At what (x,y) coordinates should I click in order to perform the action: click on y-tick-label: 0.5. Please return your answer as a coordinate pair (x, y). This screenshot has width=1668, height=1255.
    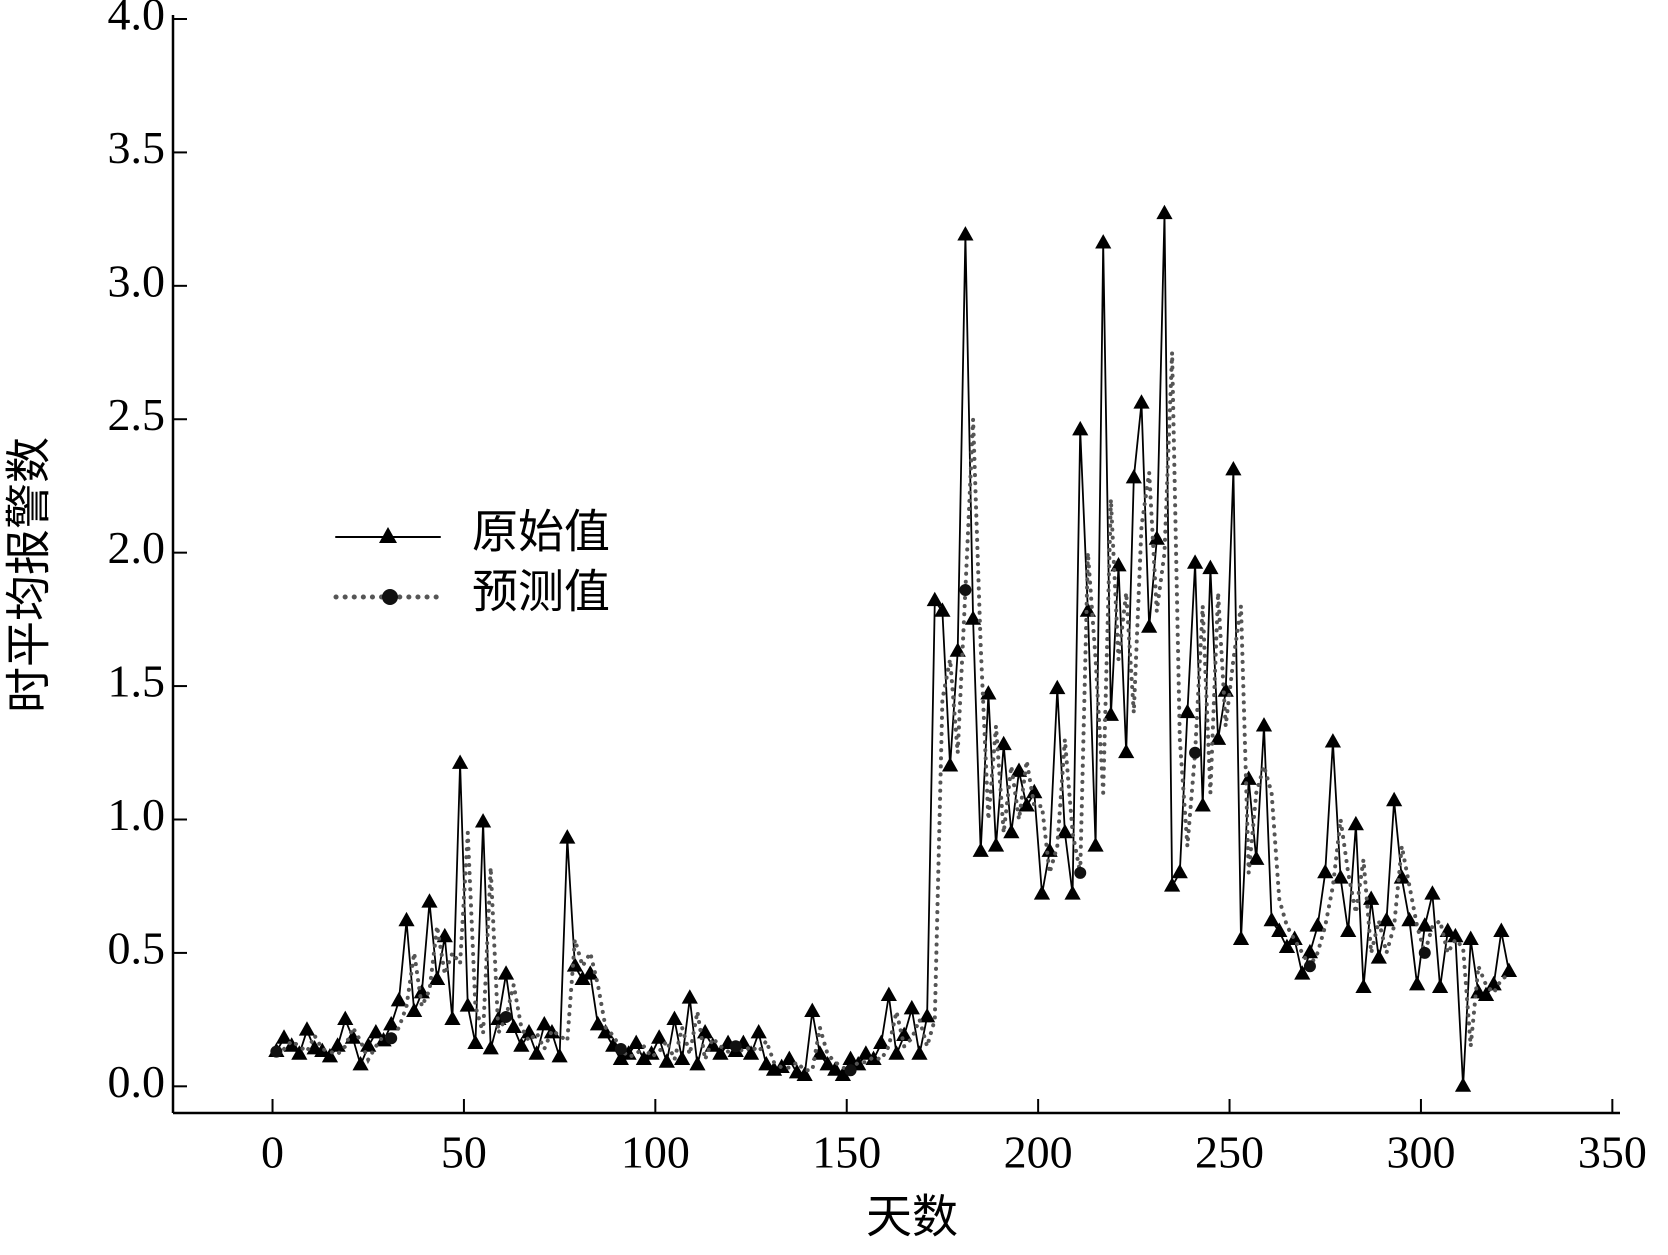
    Looking at the image, I should click on (137, 947).